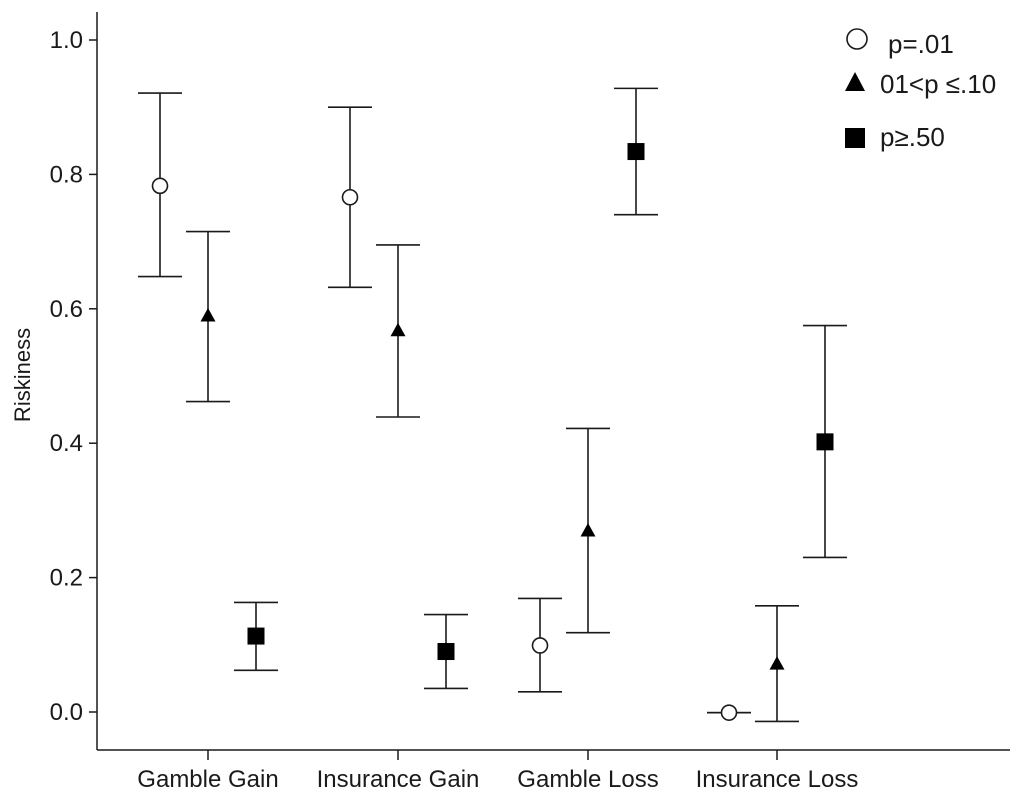 The height and width of the screenshot is (800, 1034). Describe the element at coordinates (66, 712) in the screenshot. I see `y-tick-label: 0.0` at that location.